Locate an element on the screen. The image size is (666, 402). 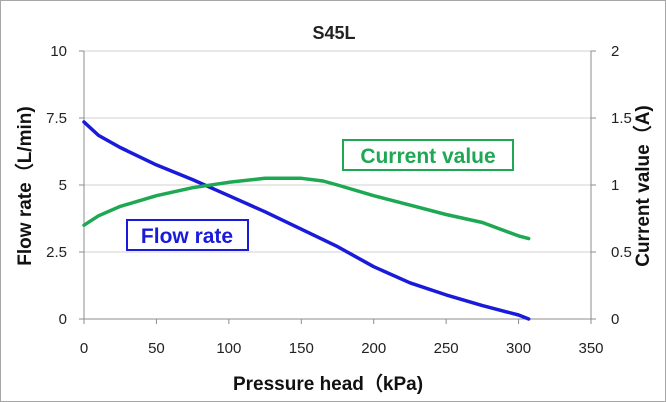
y2-tick-label-3: 1.5 is located at coordinates (621, 118).